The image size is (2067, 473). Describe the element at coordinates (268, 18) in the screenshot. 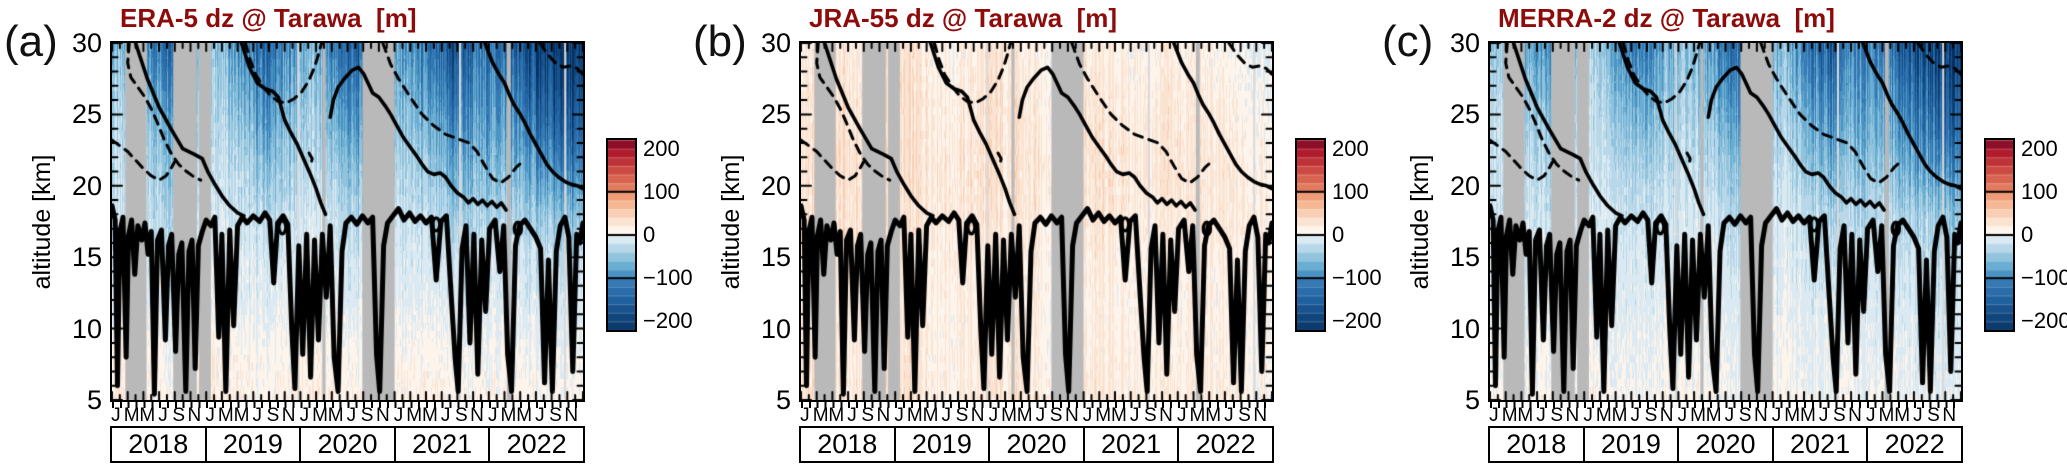

I see `panel-a-title: ERA-5 dz @ Tarawa [m]` at that location.